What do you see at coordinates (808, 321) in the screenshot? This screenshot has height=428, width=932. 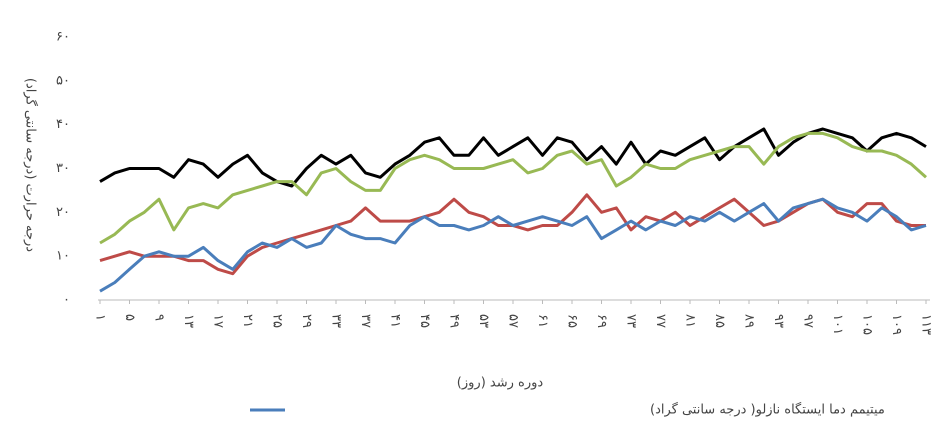 I see `x-tick-label: ۹۷` at bounding box center [808, 321].